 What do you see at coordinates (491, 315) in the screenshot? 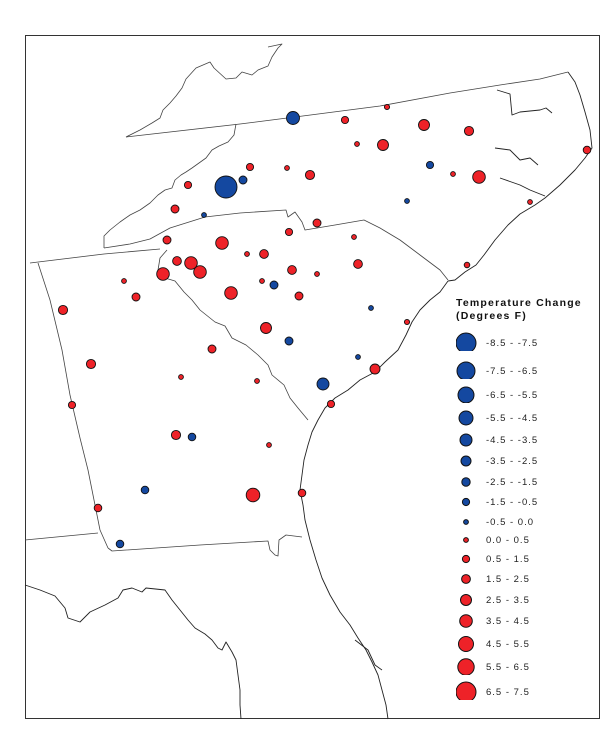
I see `legend-title-line2: (Degrees F)` at bounding box center [491, 315].